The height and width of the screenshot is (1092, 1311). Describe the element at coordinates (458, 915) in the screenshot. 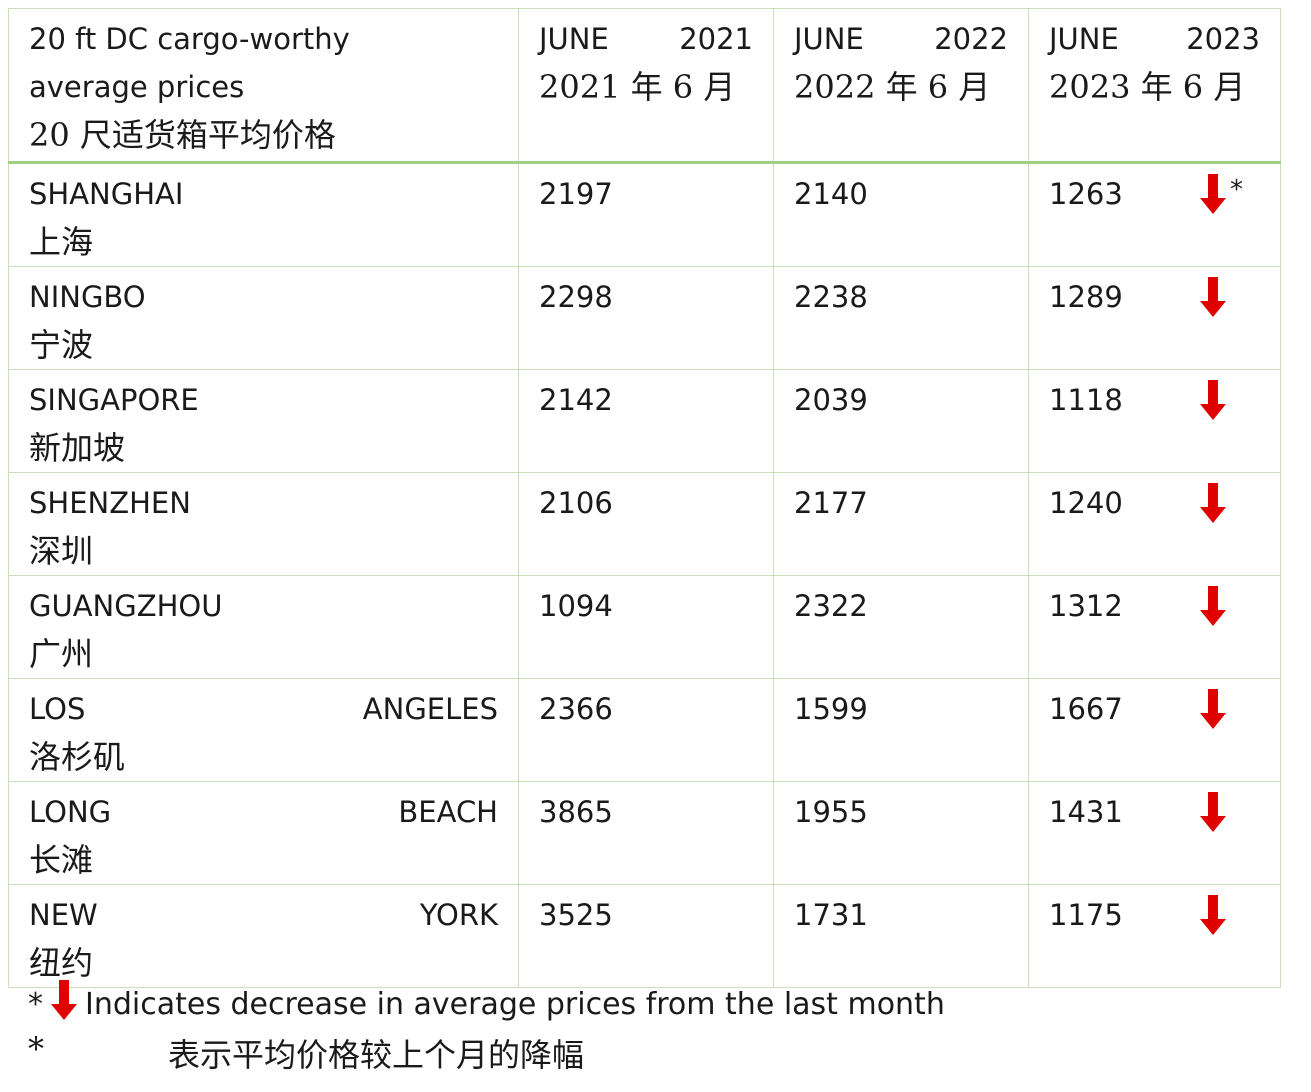

I see `city-name-part: YORK` at that location.